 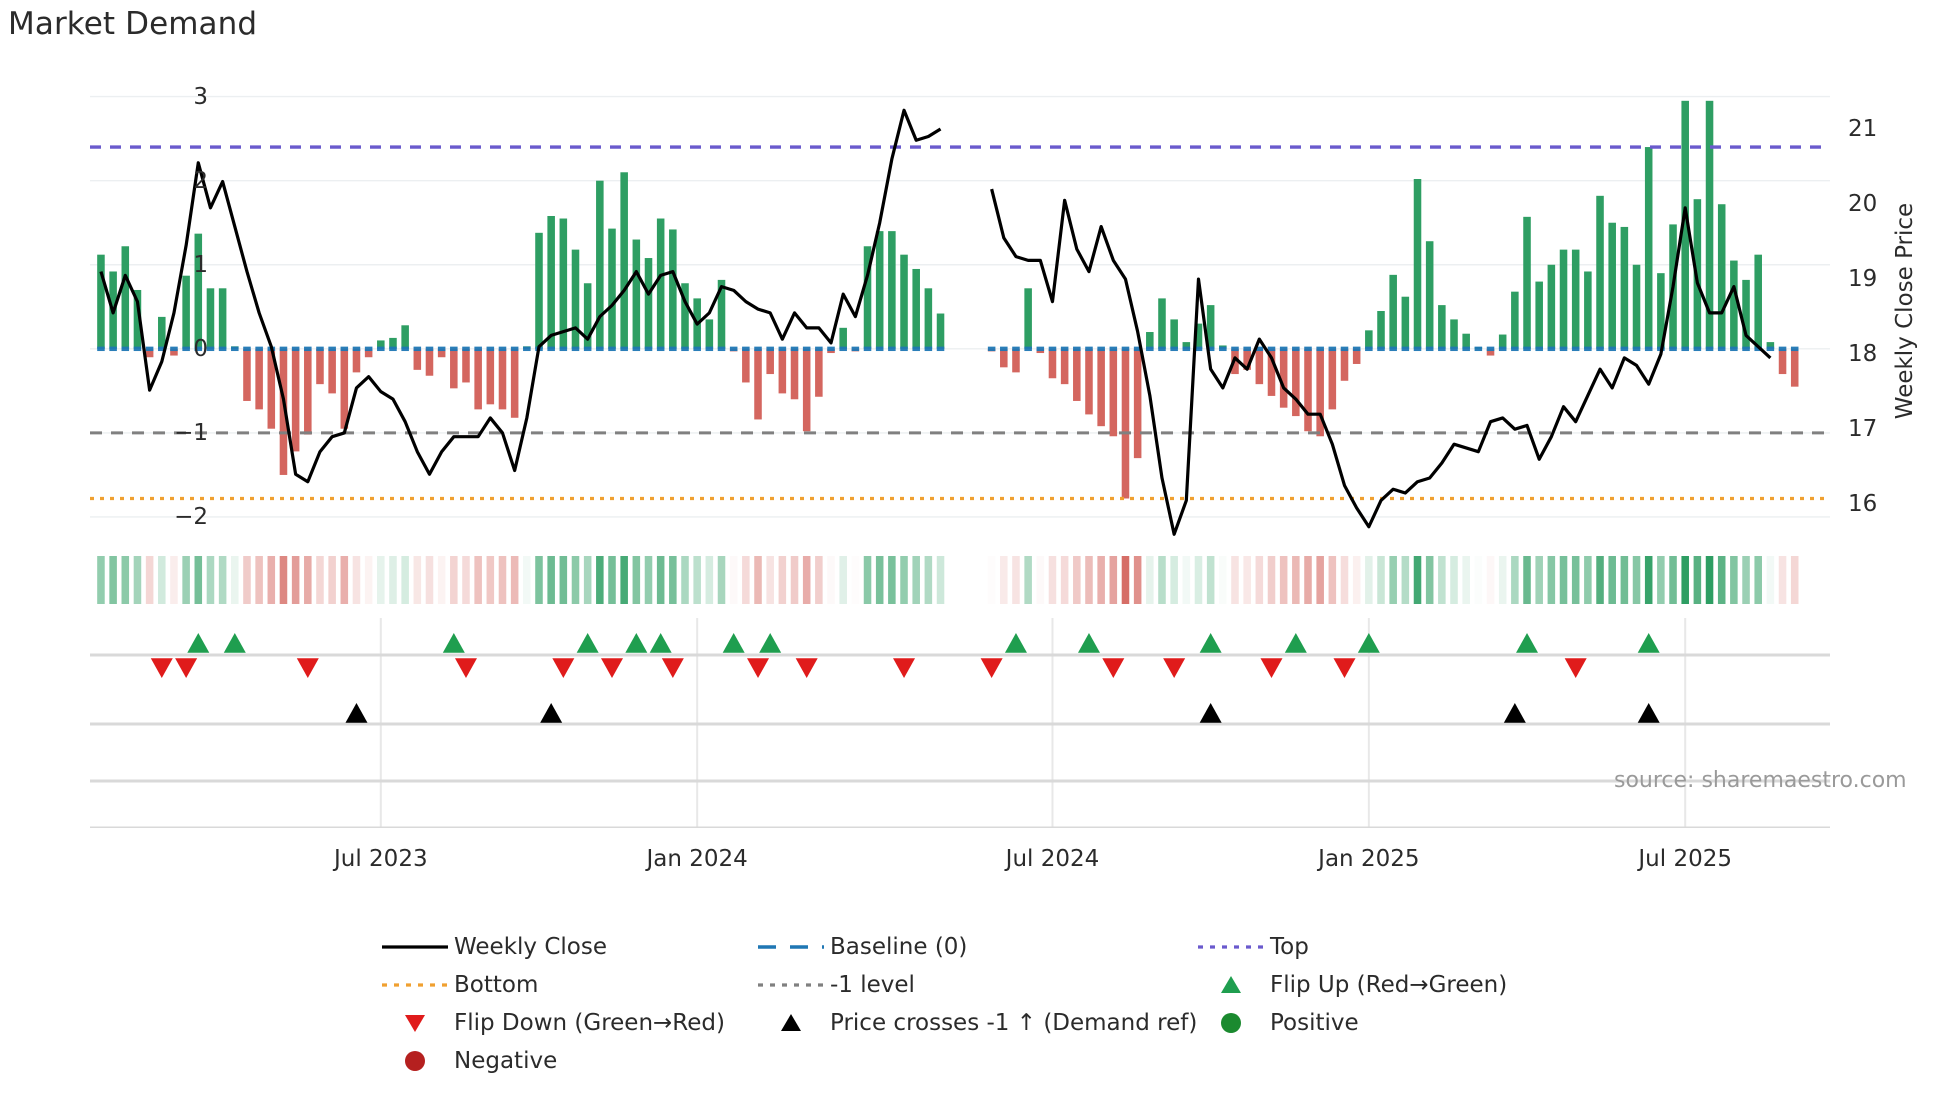 What do you see at coordinates (1374, 947) in the screenshot?
I see `legend-item: Top` at bounding box center [1374, 947].